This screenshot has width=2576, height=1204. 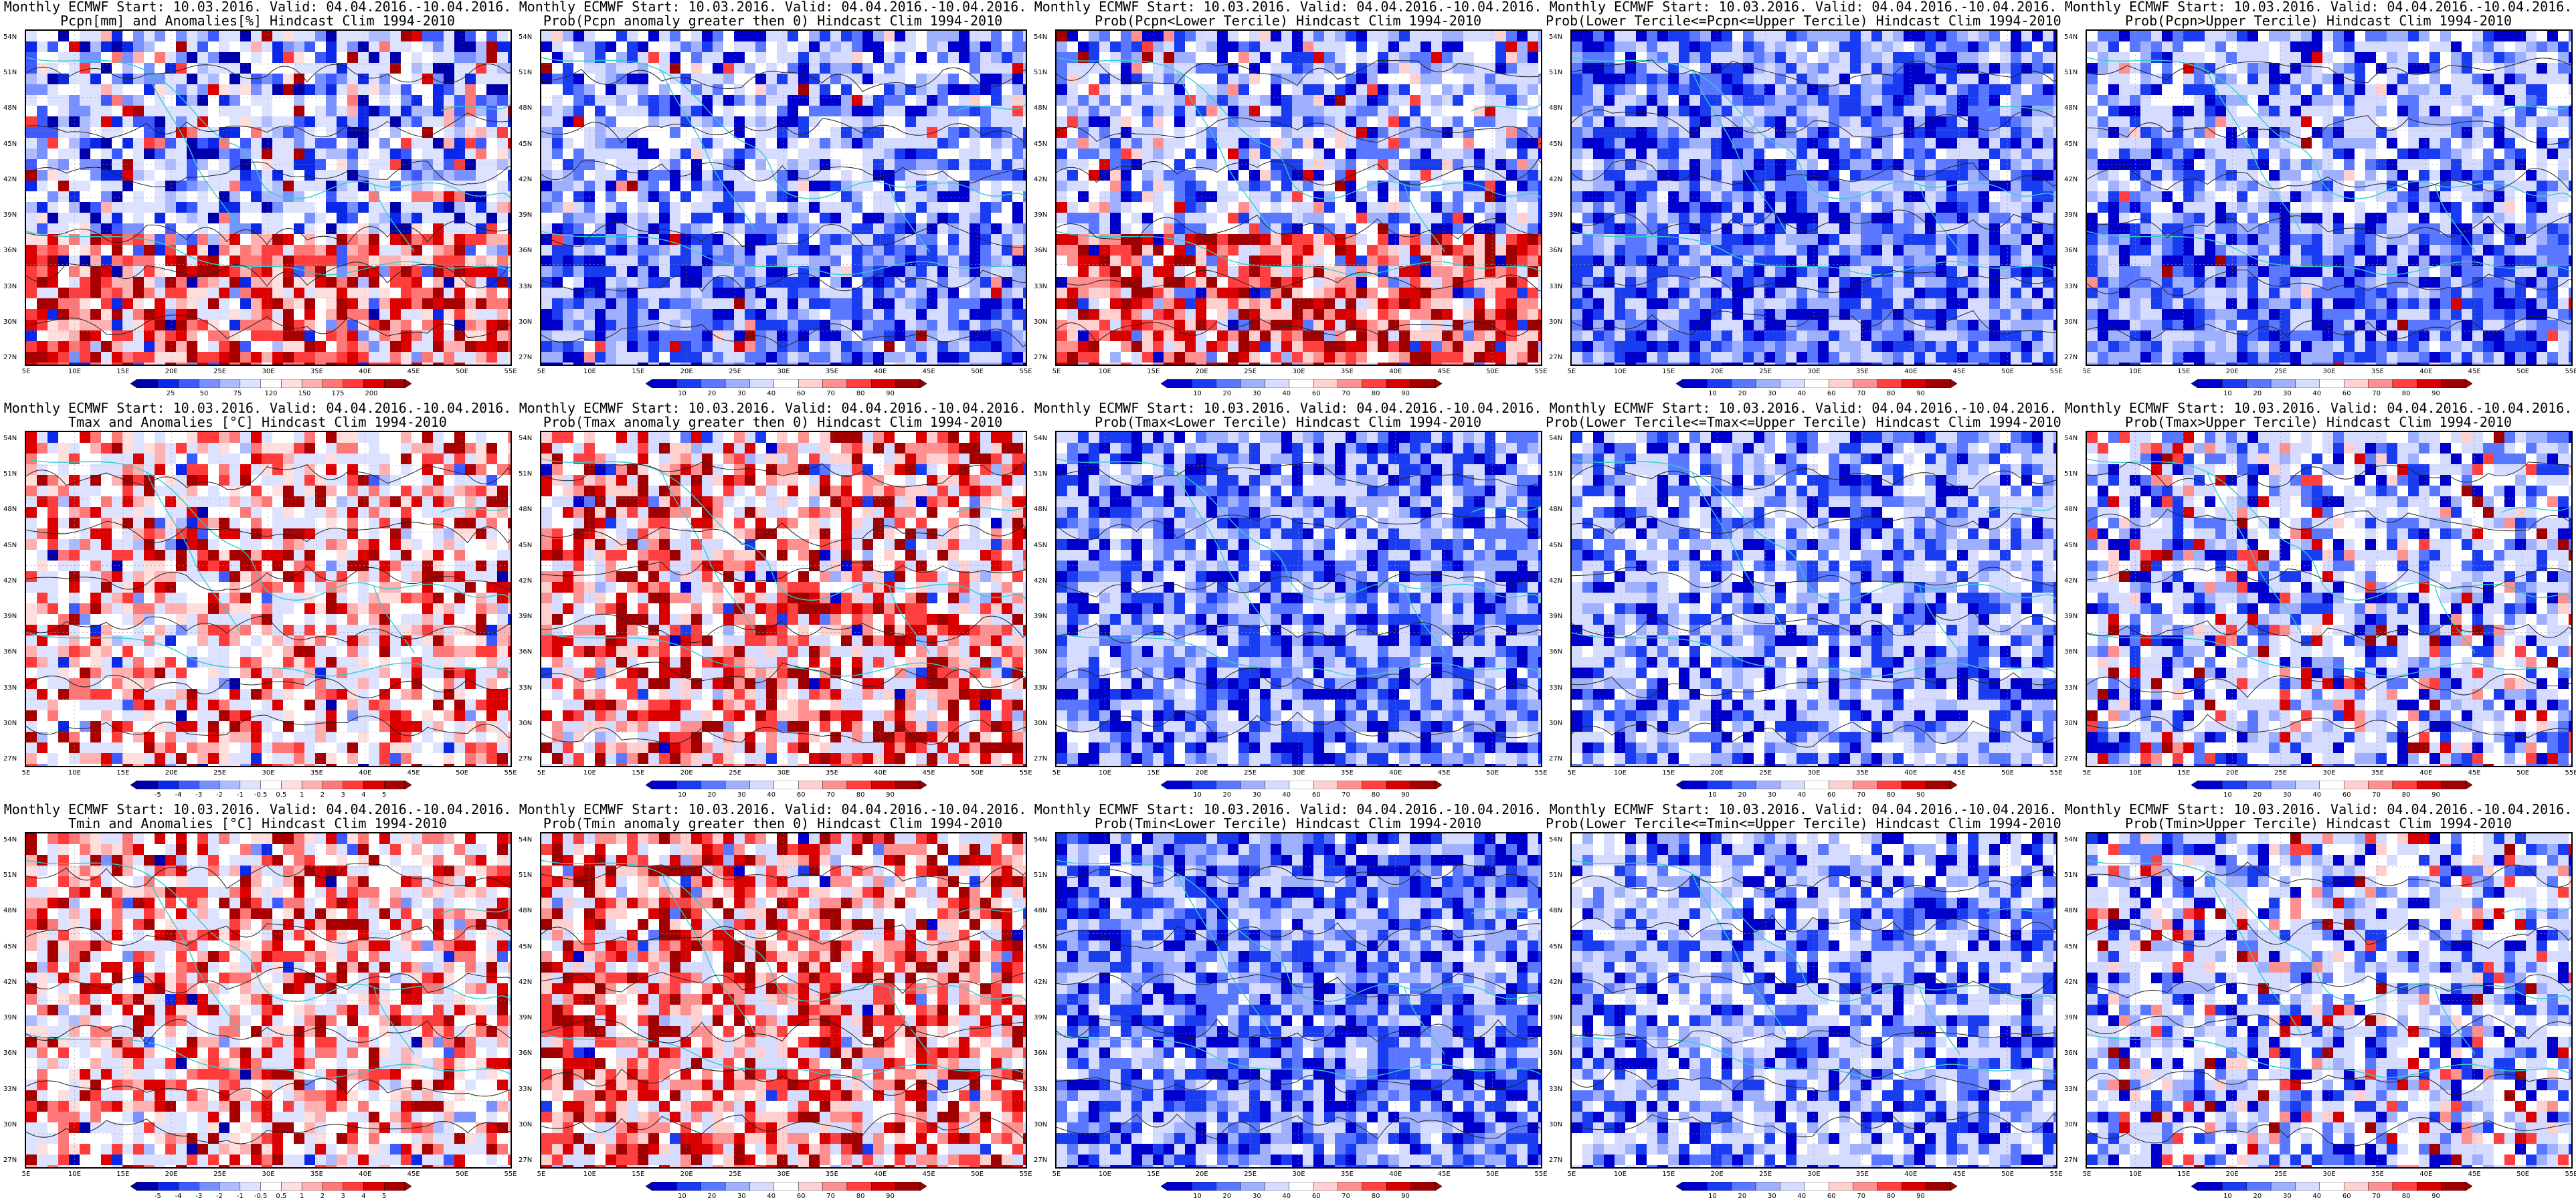 What do you see at coordinates (890, 393) in the screenshot?
I see `colorbar-tick-label: 90` at bounding box center [890, 393].